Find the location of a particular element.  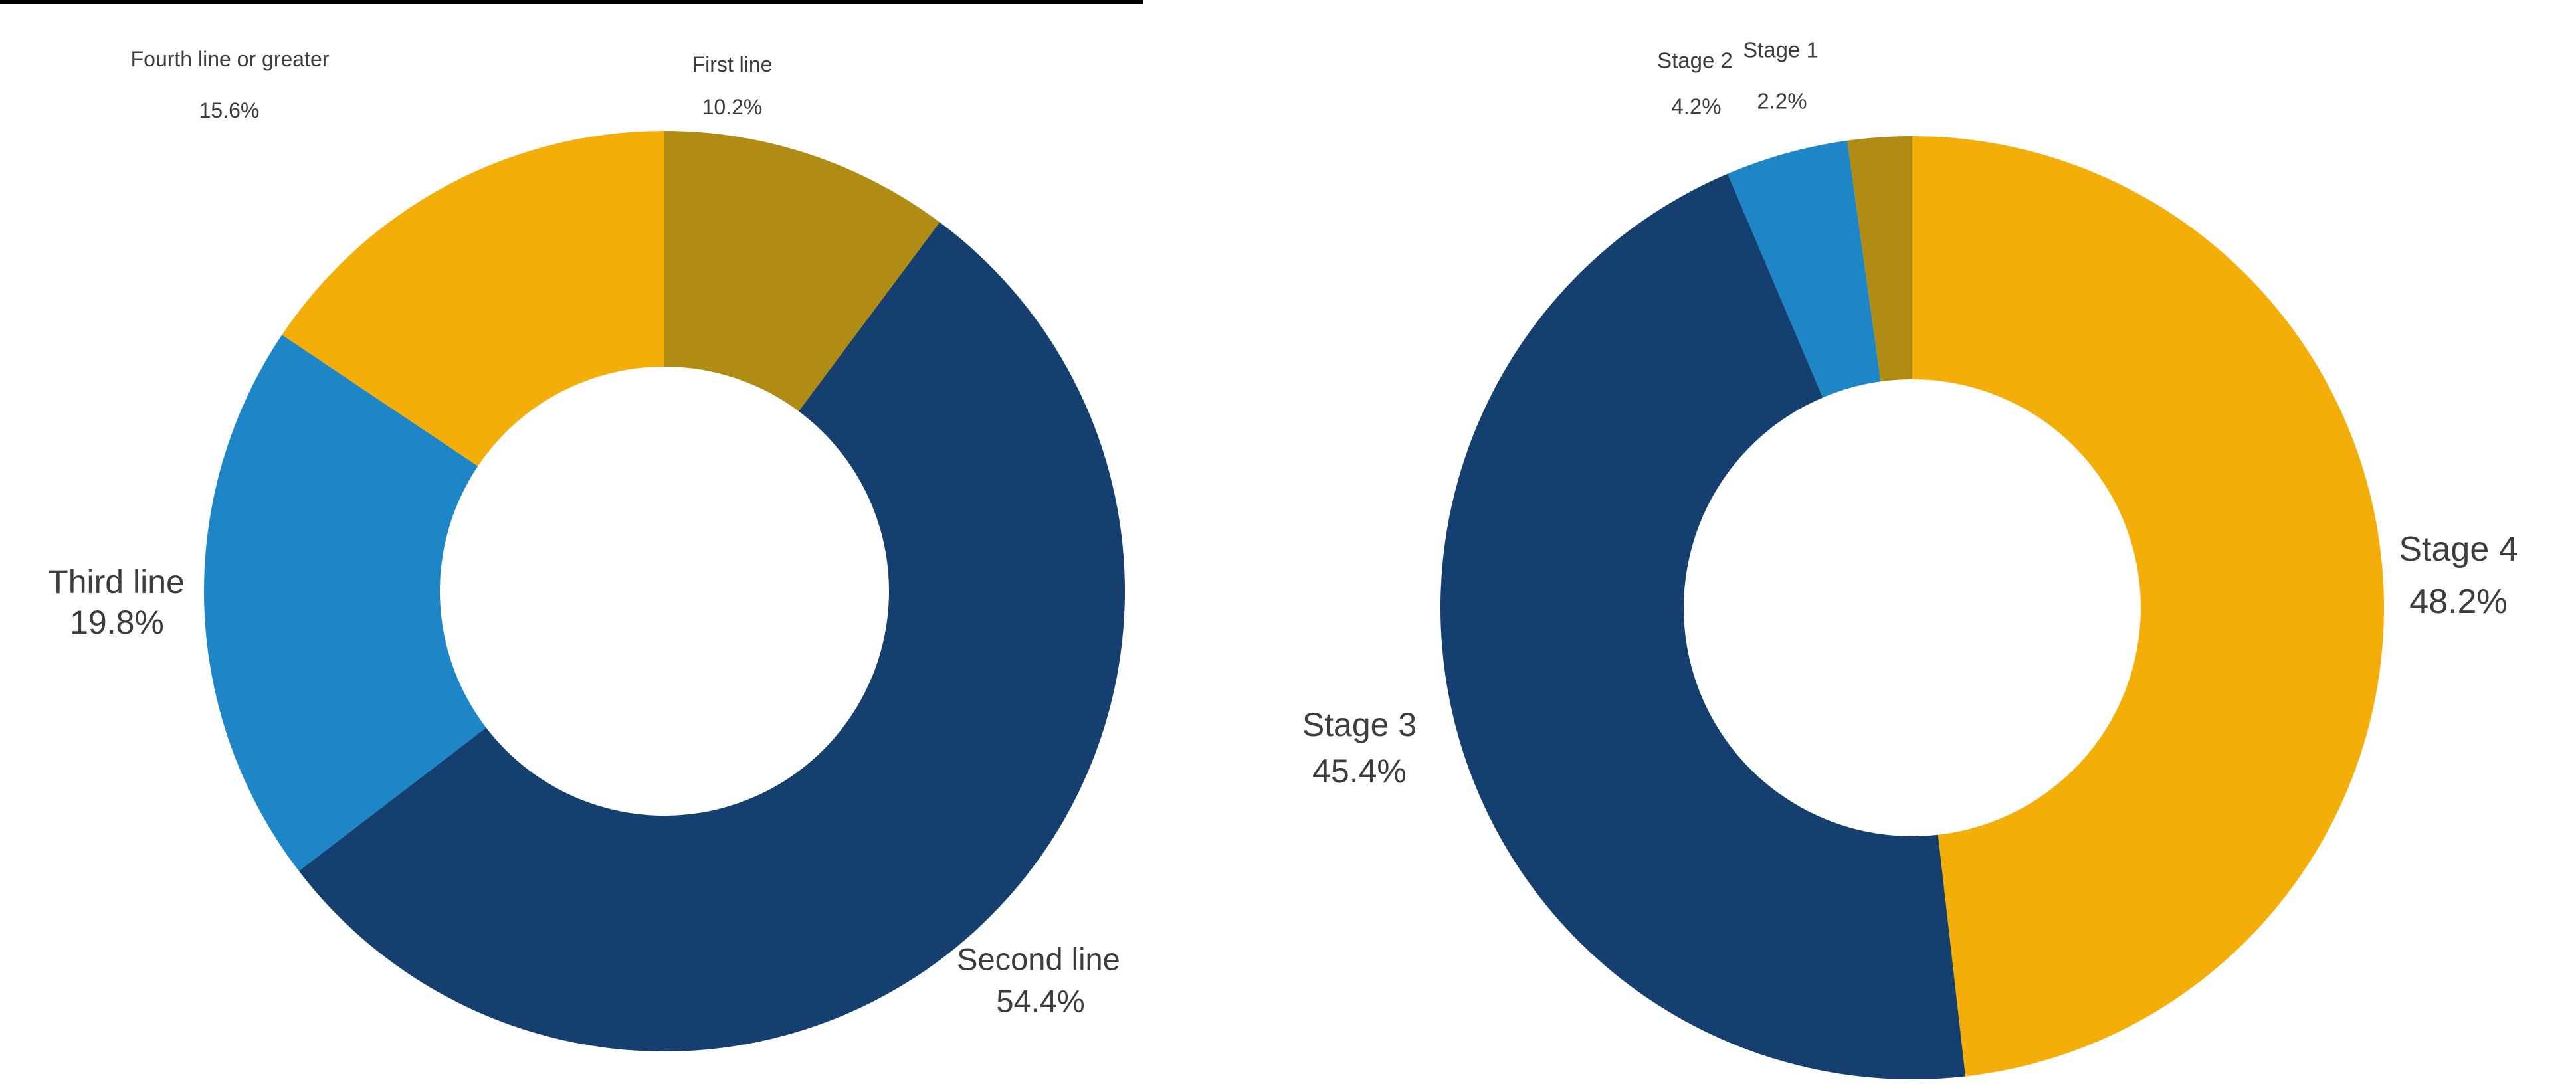

slice-value-fourth-line-or-greater: 15.6% is located at coordinates (230, 110).